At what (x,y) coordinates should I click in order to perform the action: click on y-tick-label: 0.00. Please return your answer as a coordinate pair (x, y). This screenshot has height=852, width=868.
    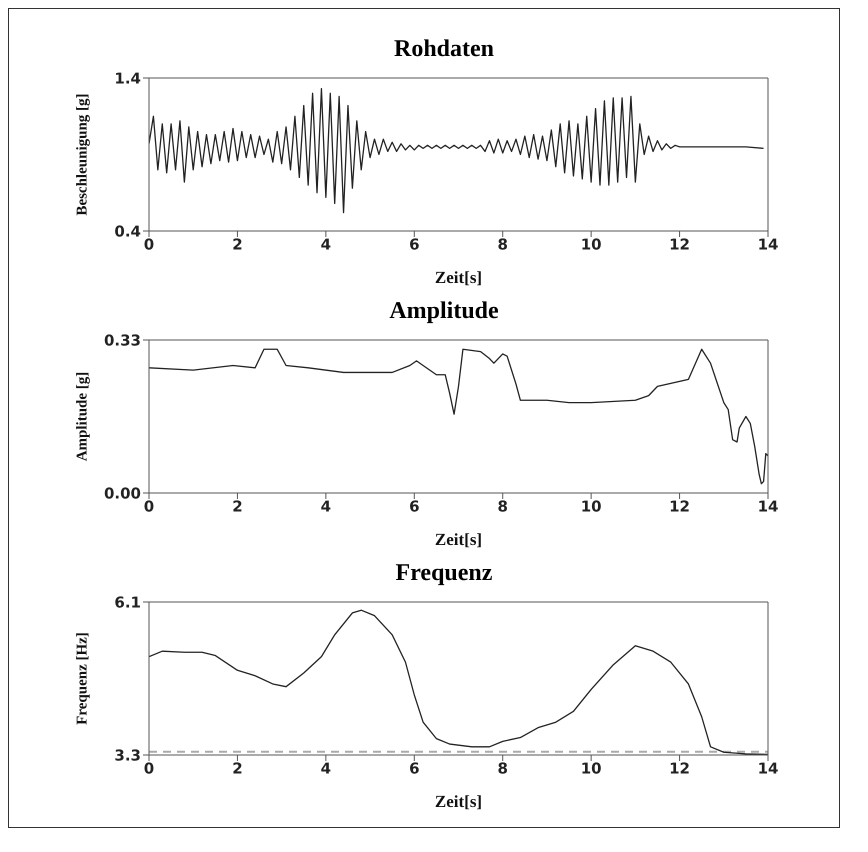
    Looking at the image, I should click on (122, 493).